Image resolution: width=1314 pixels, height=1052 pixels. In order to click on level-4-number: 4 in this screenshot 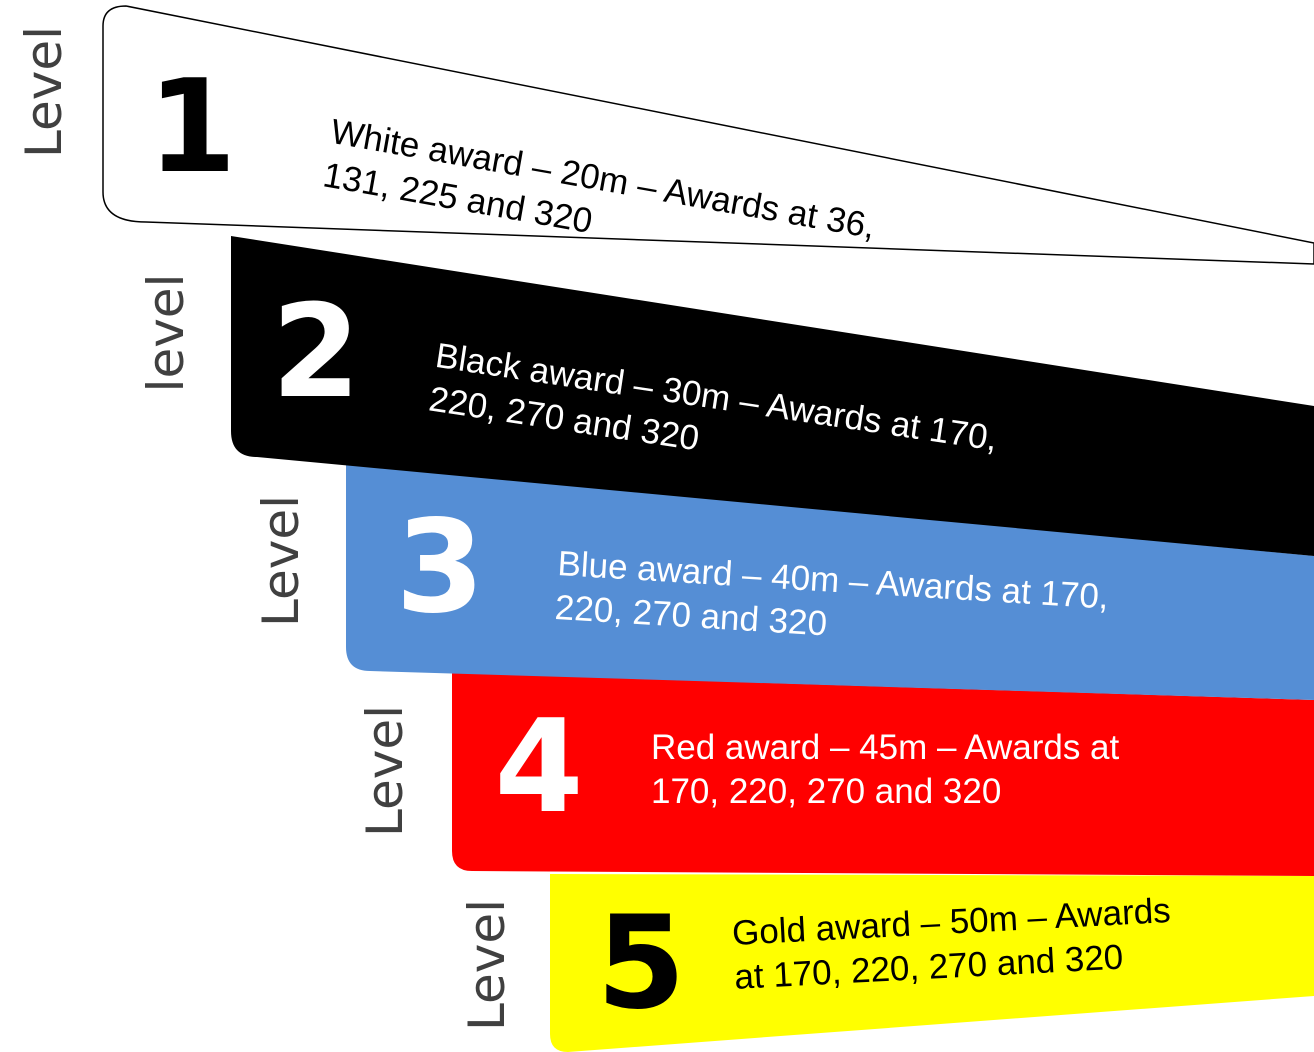, I will do `click(539, 767)`.